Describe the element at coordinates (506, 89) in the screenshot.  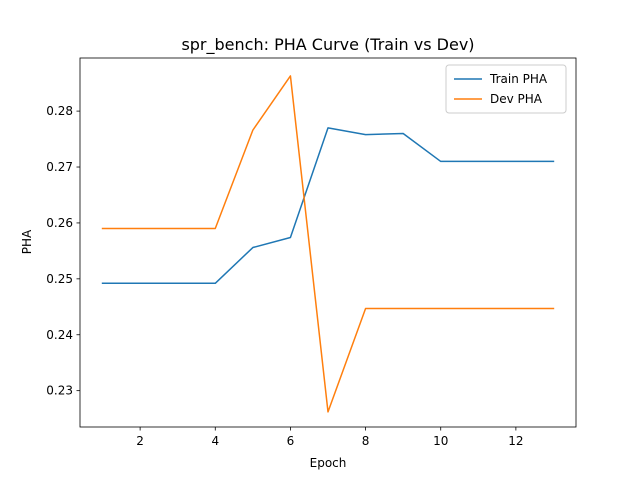
I see `legend-box` at that location.